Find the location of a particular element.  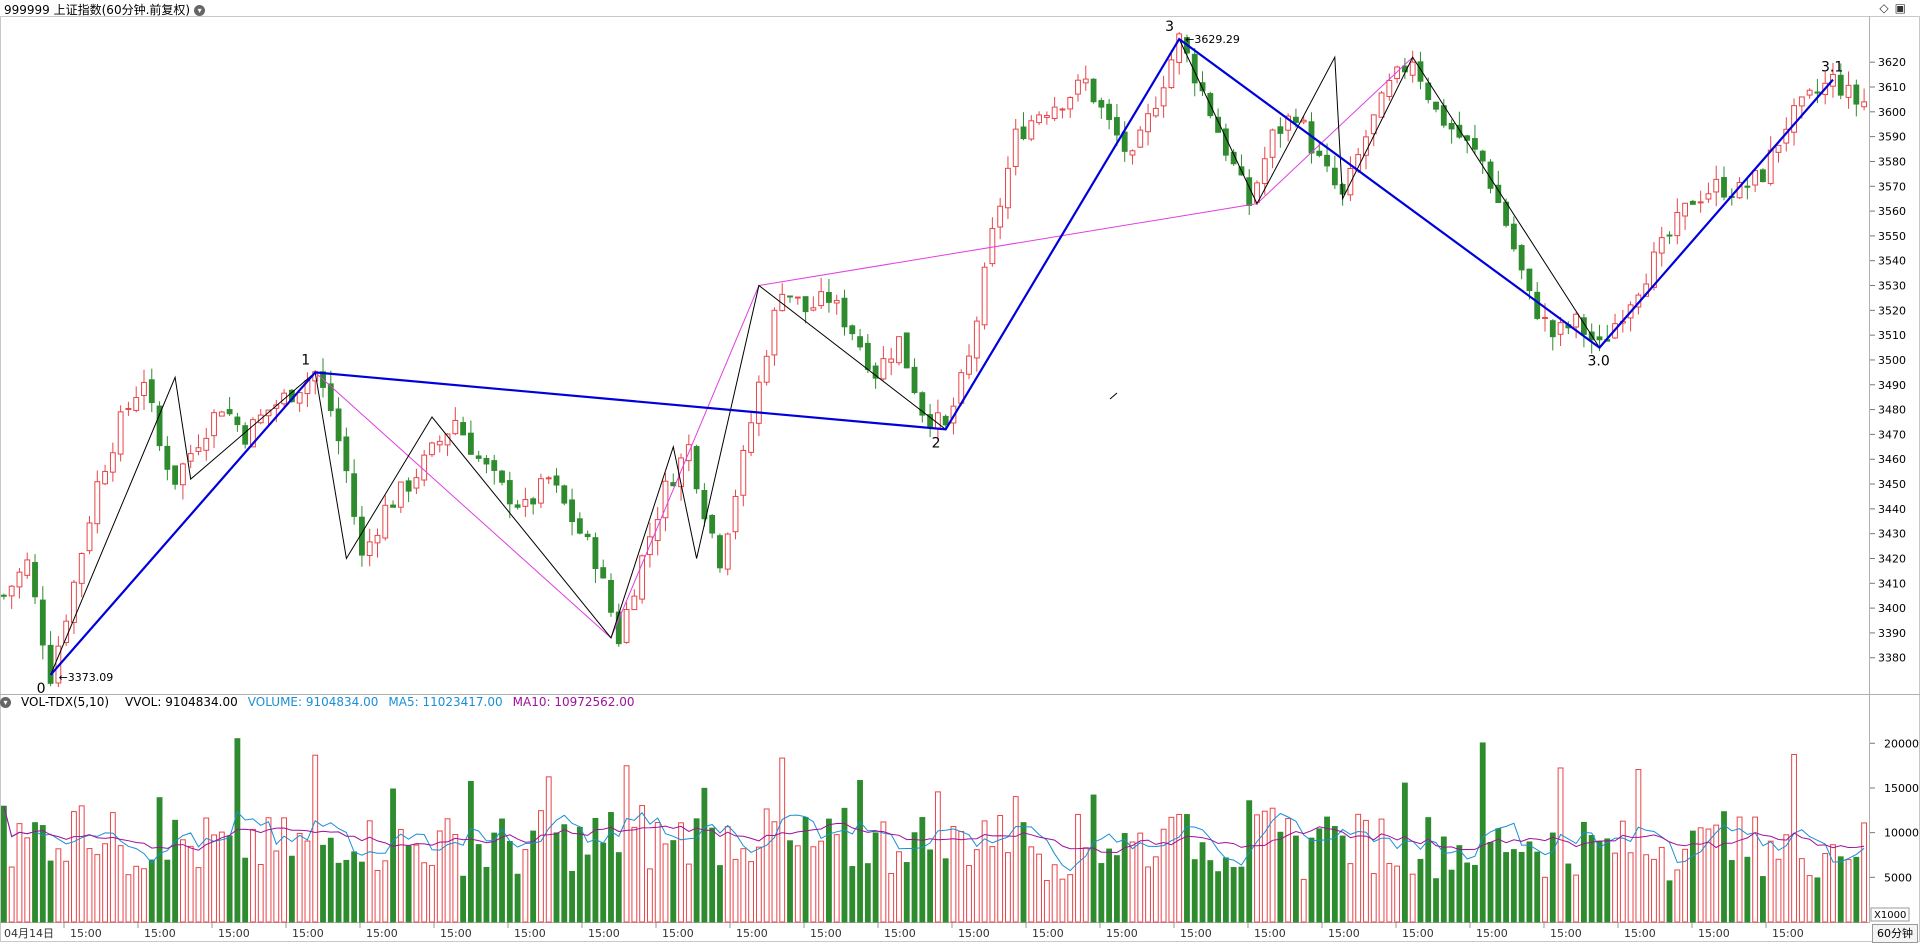

price-tick-label: 3390 is located at coordinates (1892, 633).